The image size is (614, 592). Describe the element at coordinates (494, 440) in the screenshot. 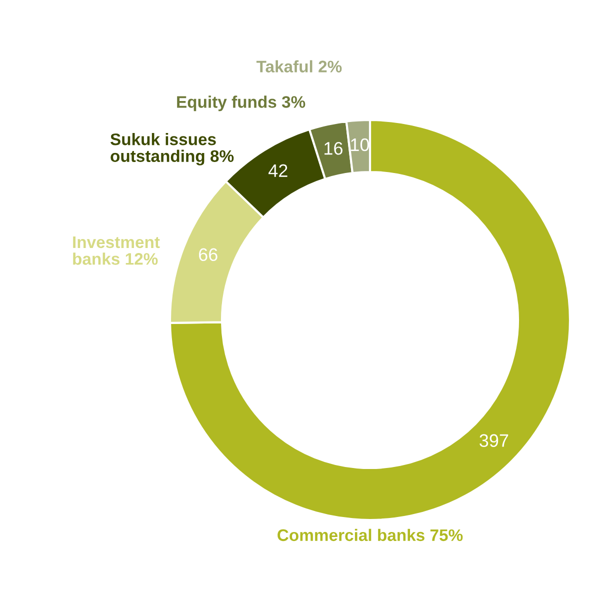

I see `data-label: 397` at that location.